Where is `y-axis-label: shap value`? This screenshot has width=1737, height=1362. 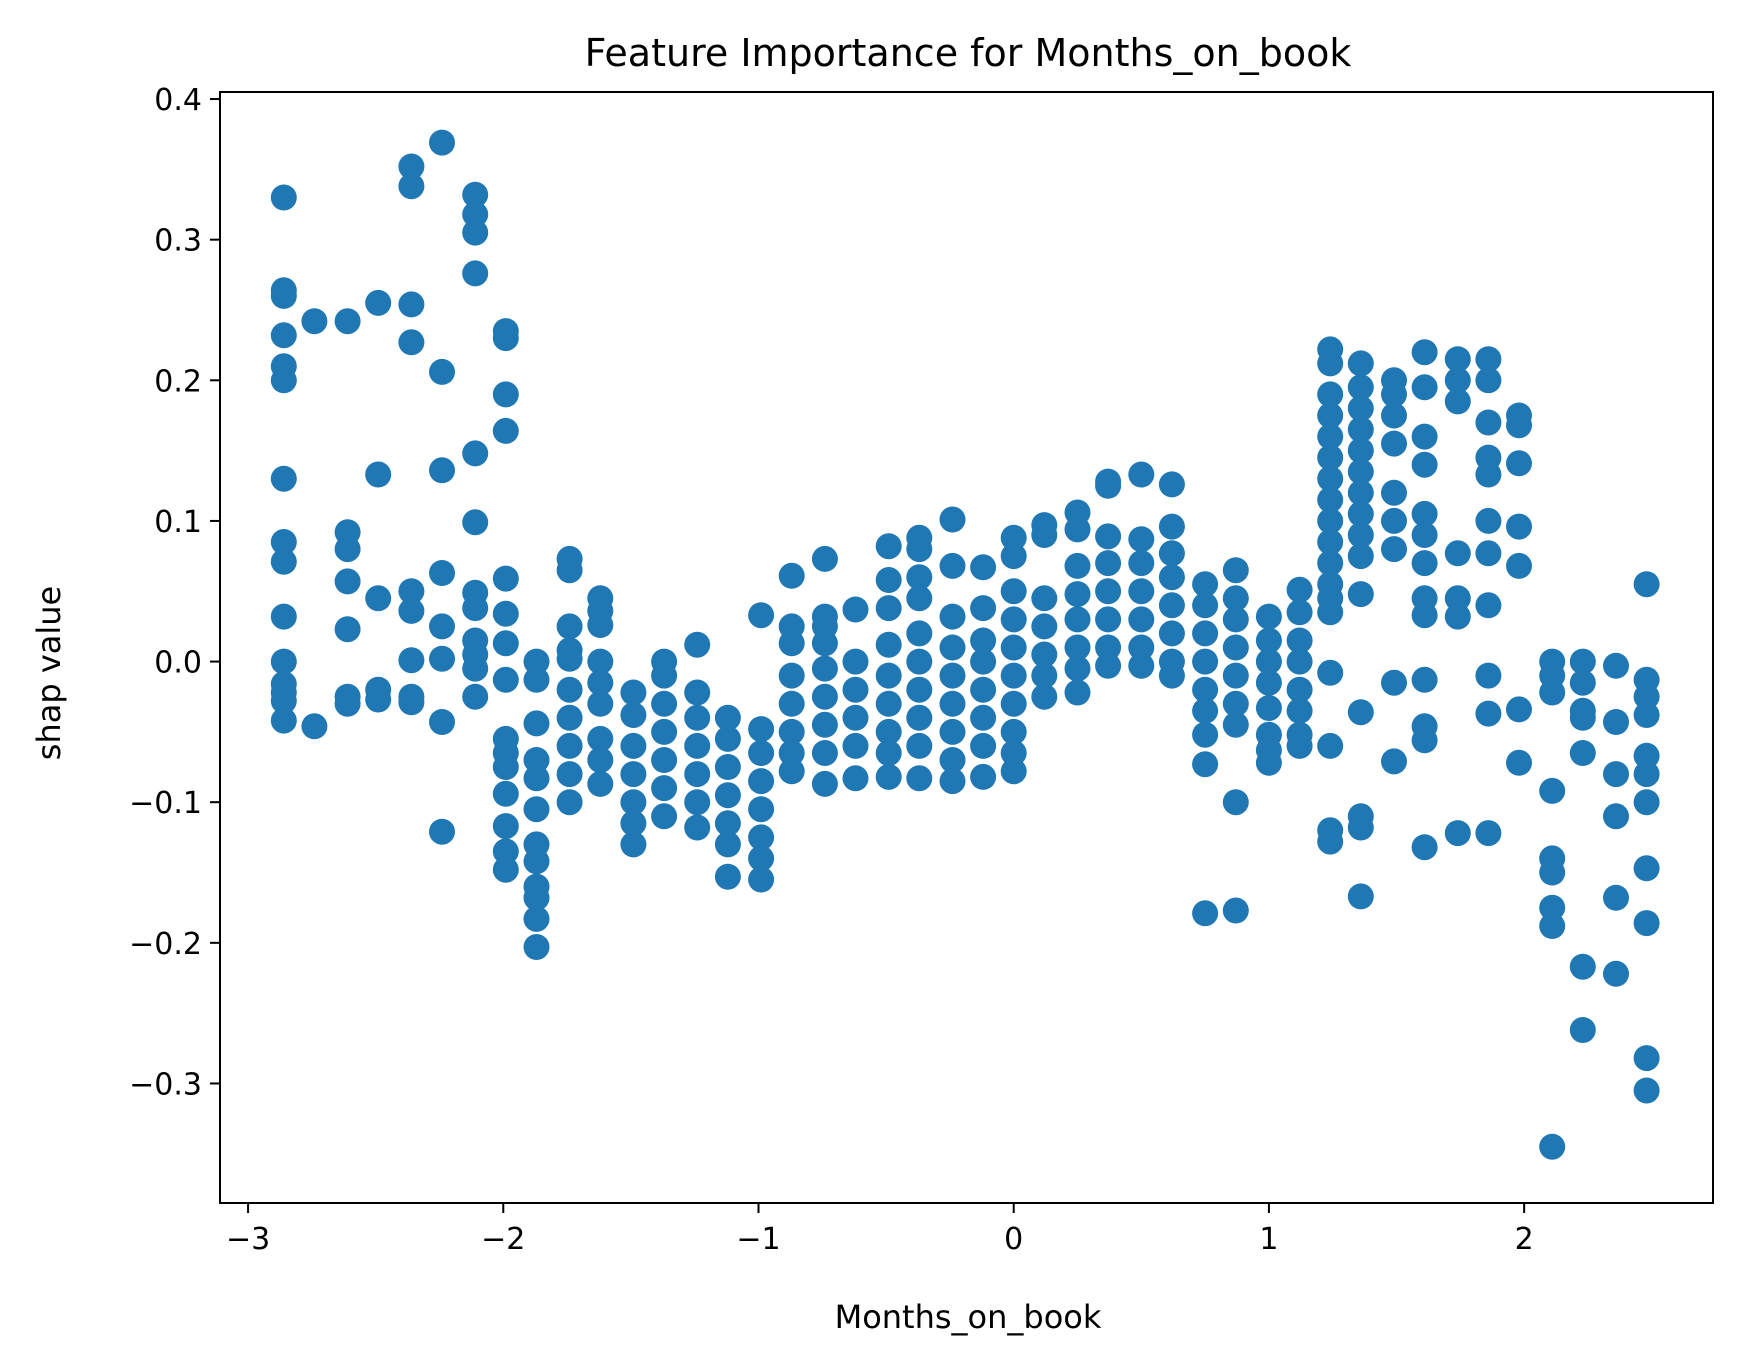
y-axis-label: shap value is located at coordinates (49, 673).